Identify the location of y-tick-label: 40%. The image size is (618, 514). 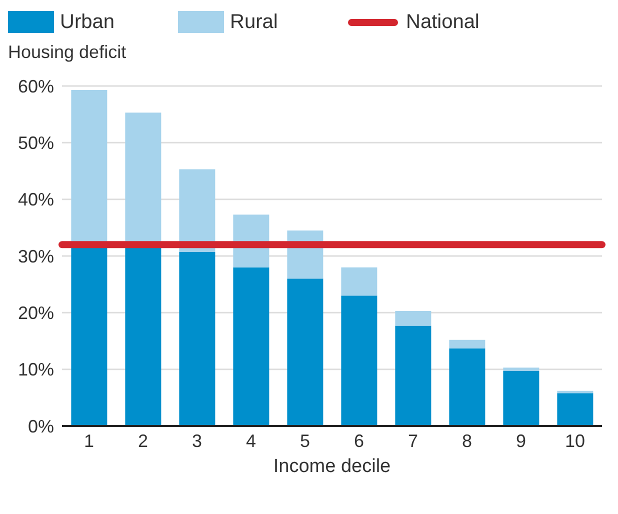
(36, 200).